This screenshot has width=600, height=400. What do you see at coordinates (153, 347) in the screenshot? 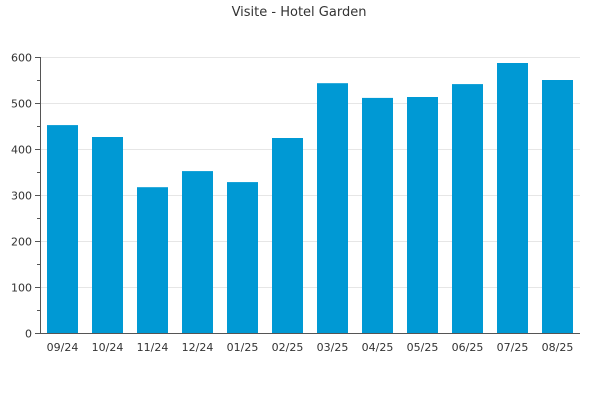
I see `x-tick-label: 11/24` at bounding box center [153, 347].